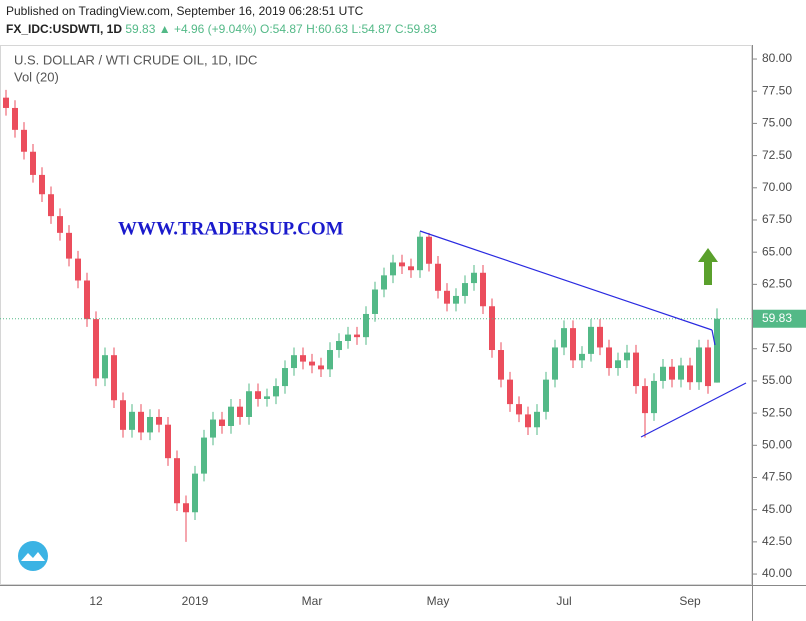 This screenshot has width=806, height=621. What do you see at coordinates (777, 251) in the screenshot?
I see `y-tick-label: 65.00` at bounding box center [777, 251].